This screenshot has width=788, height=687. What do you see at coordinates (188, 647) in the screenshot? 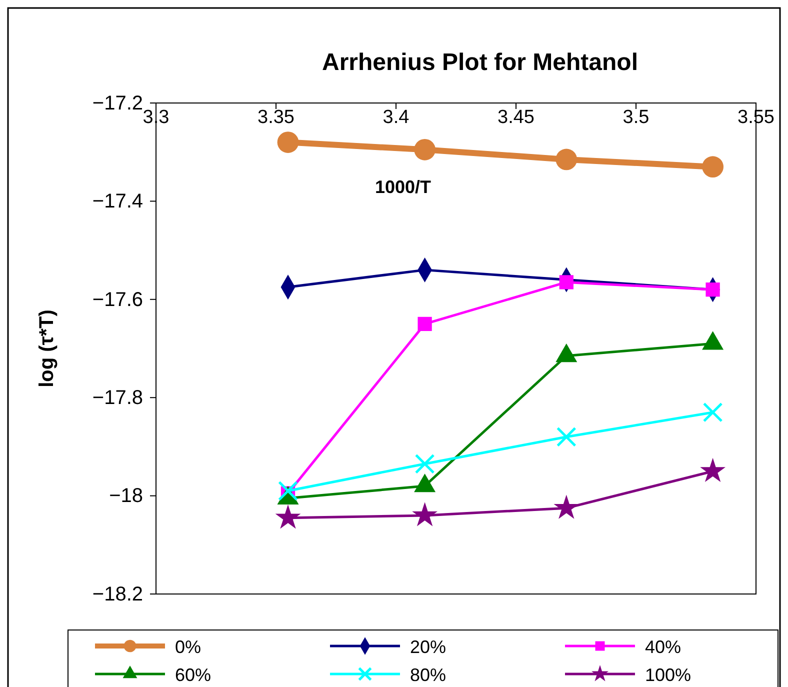
I see `legend-label: 0%` at bounding box center [188, 647].